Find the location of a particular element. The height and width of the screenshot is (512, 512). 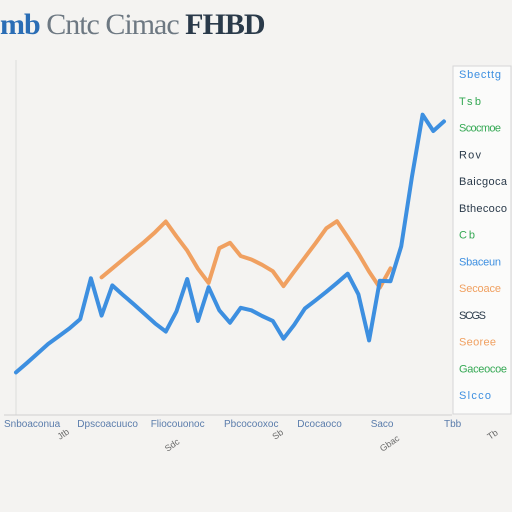

legend-entry: Tsb is located at coordinates (470, 102).